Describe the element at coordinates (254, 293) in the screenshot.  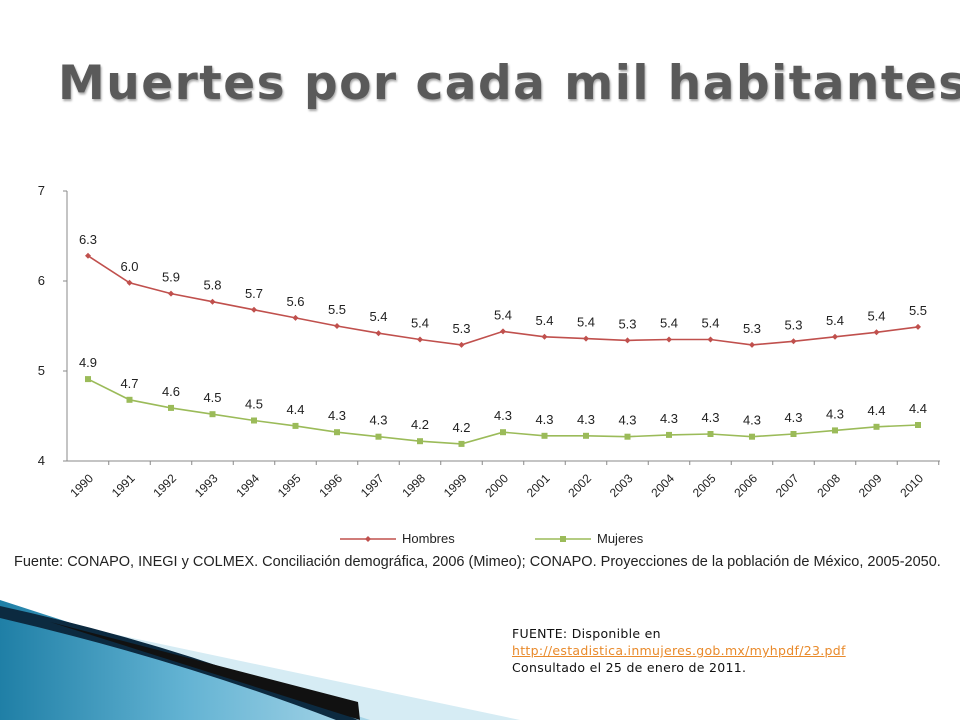
I see `data-label-hombres: 5.7` at that location.